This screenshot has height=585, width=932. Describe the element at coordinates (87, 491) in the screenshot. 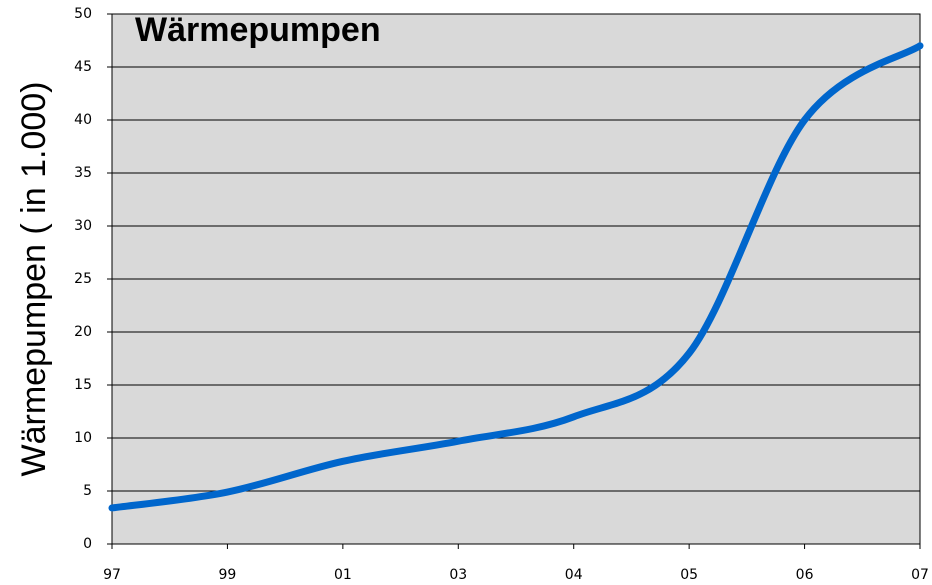

I see `y-tick-label: 5` at that location.